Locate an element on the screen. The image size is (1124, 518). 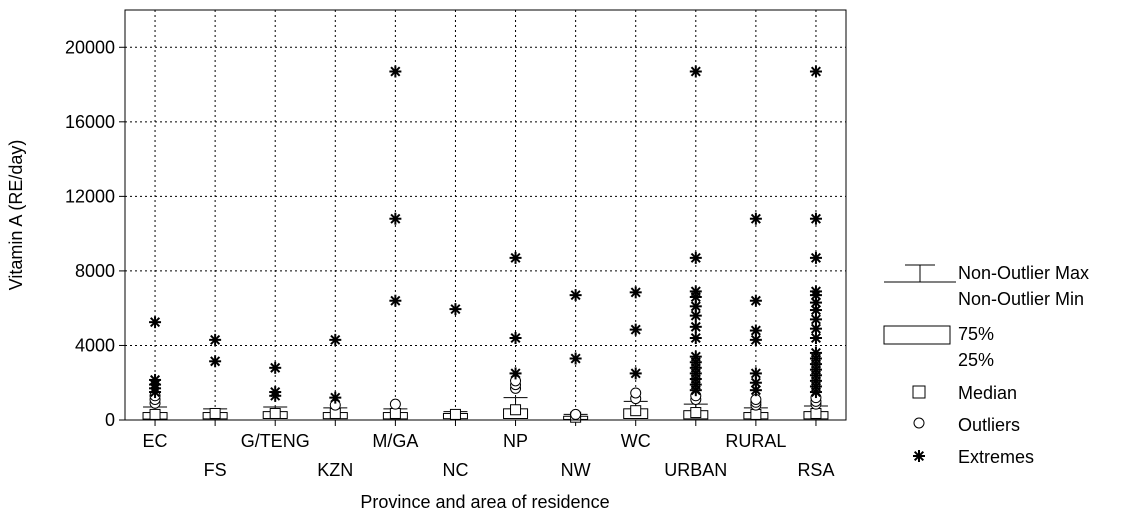
x-tick-label: EC is located at coordinates (155, 441).